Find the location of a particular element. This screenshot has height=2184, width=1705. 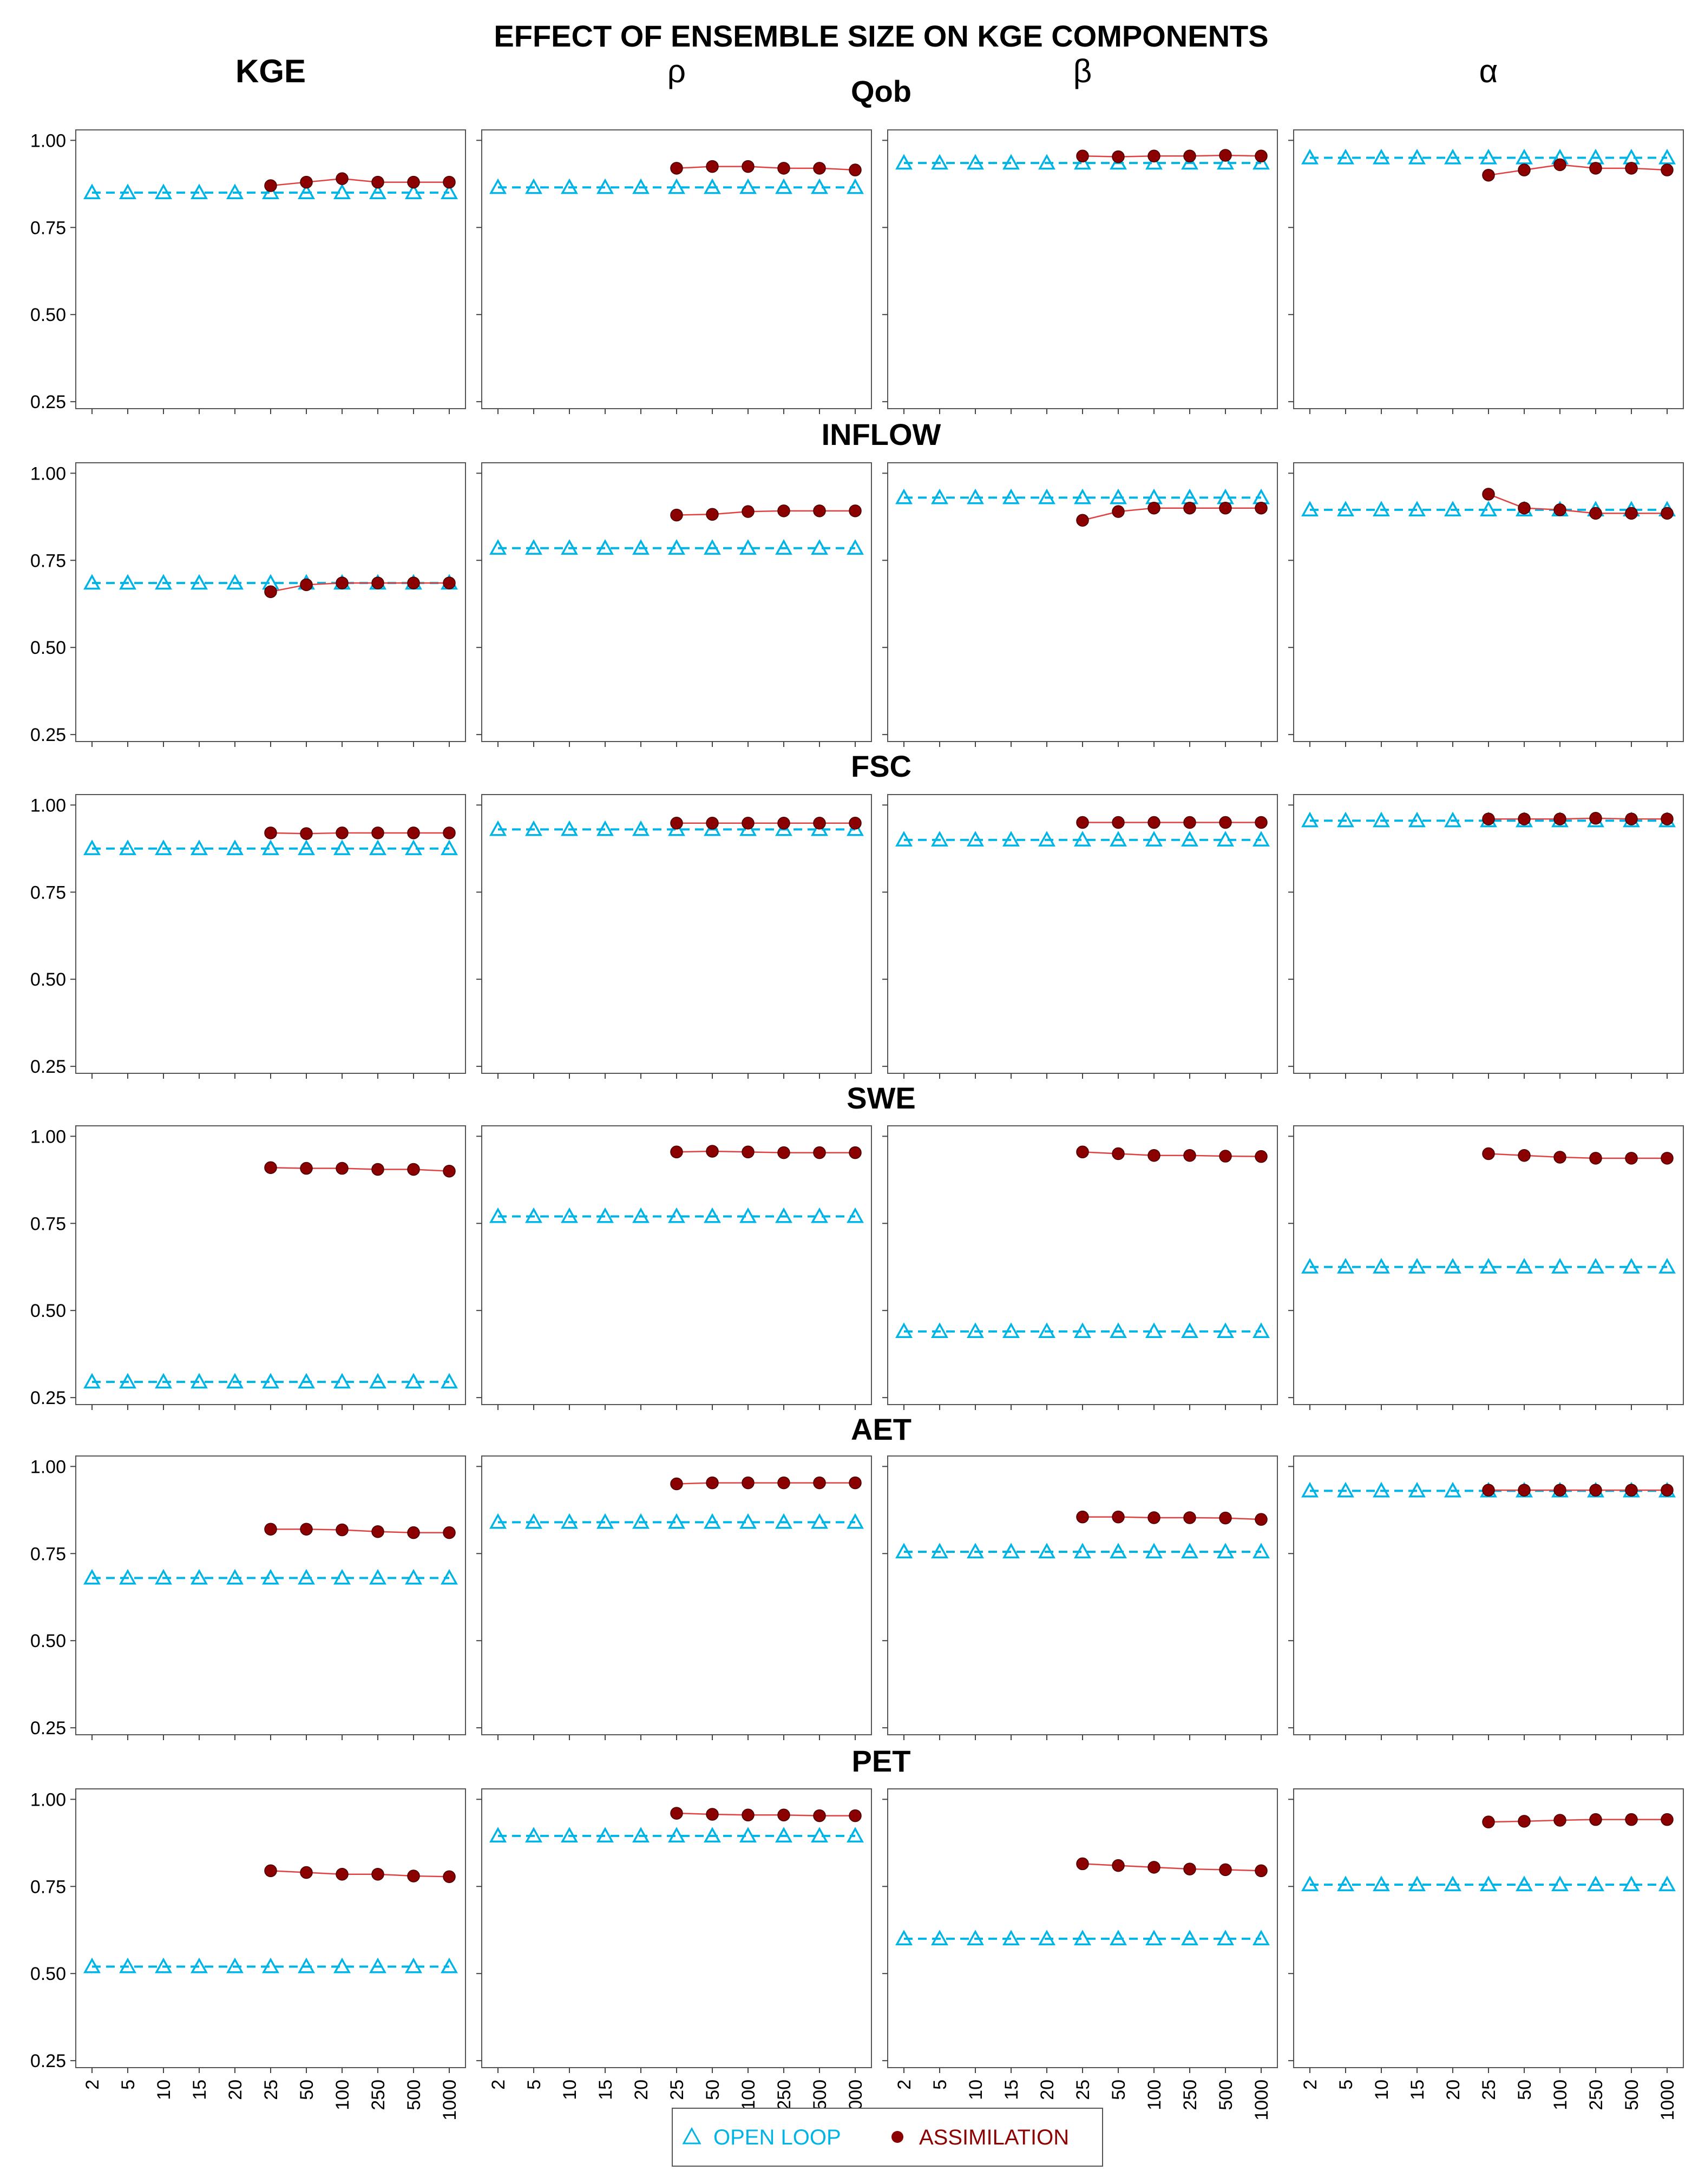

panel-inflow-beta is located at coordinates (1080, 604).